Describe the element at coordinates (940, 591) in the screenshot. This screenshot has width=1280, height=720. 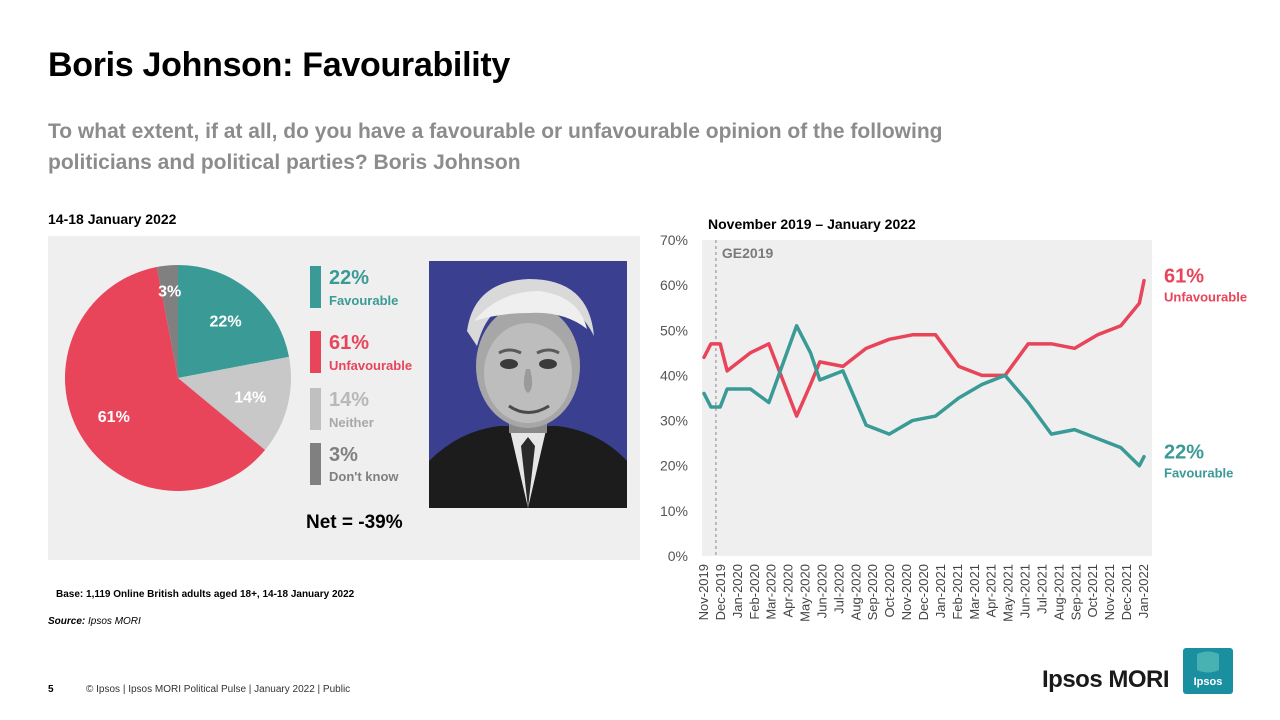
I see `x-tick-label: Jan-2021` at that location.